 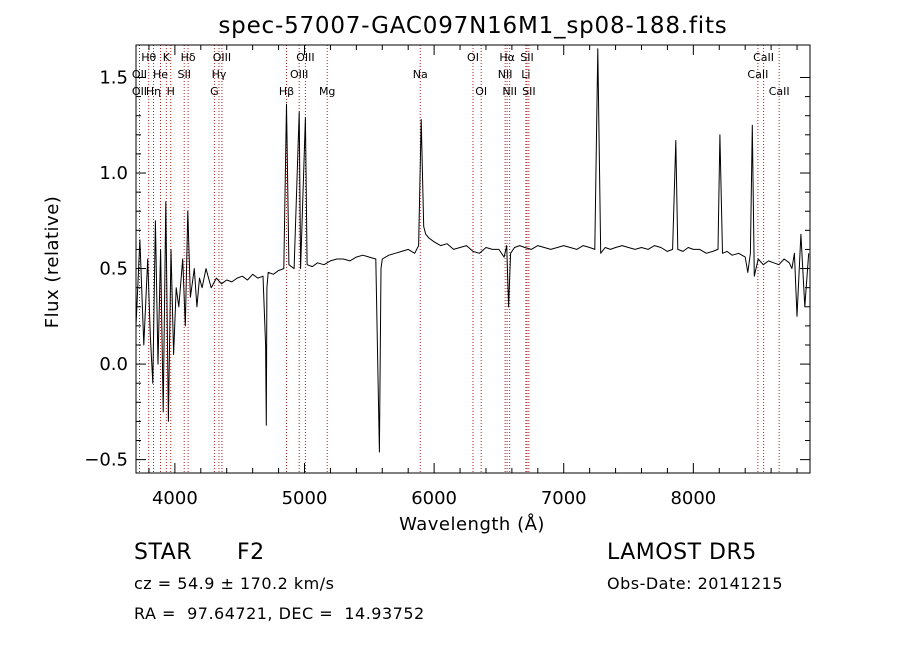 I want to click on marker-label-8: CaII, so click(x=763, y=57).